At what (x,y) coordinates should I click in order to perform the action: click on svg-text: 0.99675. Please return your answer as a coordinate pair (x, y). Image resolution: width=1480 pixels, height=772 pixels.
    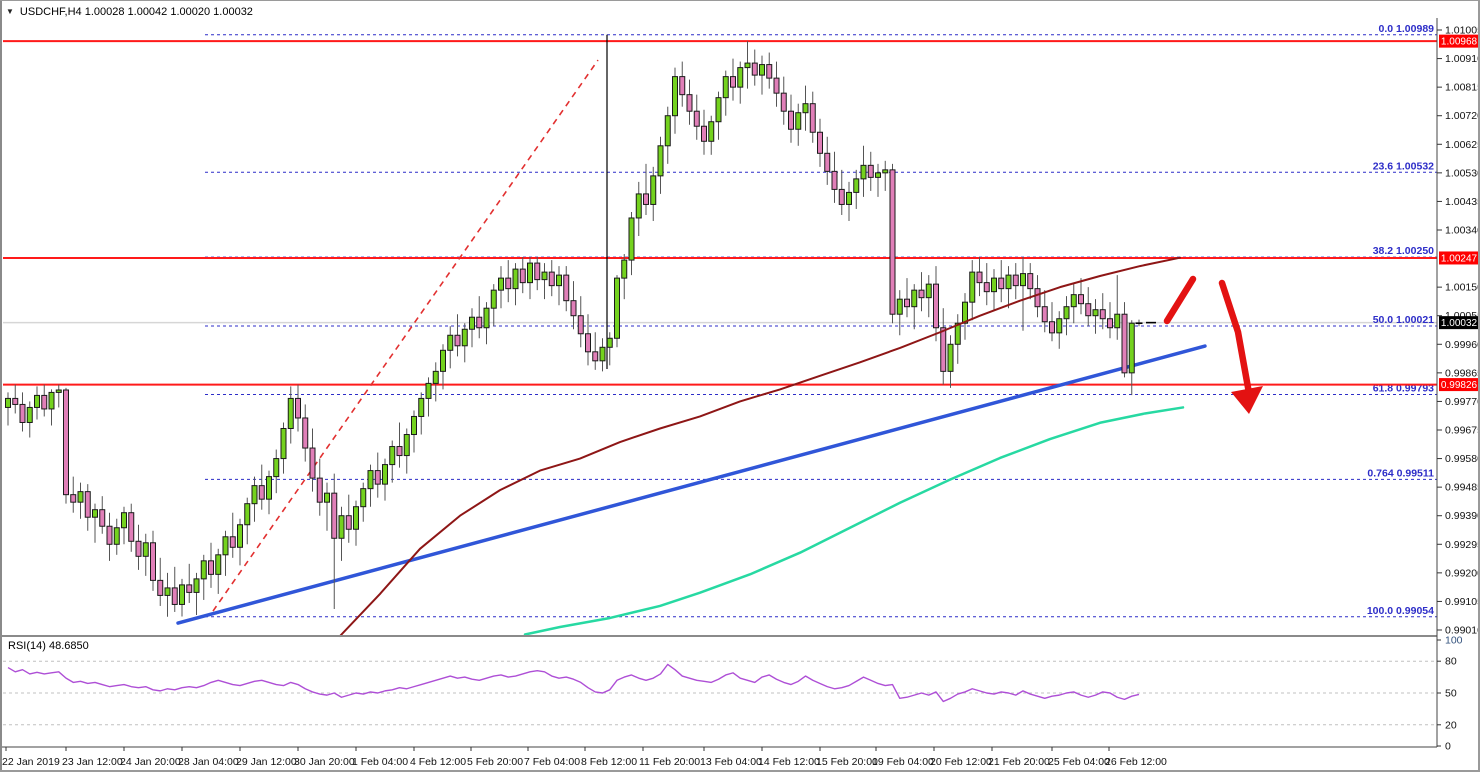
    Looking at the image, I should click on (1462, 431).